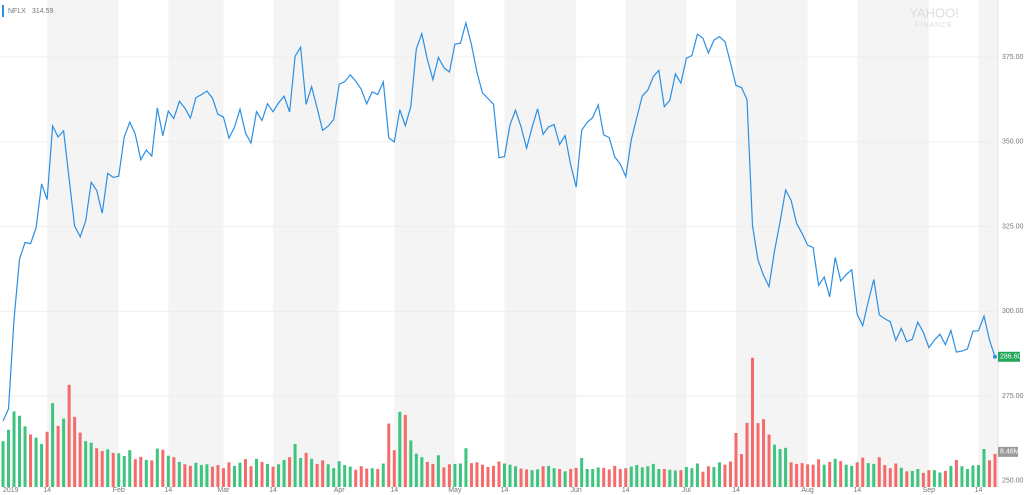 The image size is (1024, 495). I want to click on last-point, so click(995, 356).